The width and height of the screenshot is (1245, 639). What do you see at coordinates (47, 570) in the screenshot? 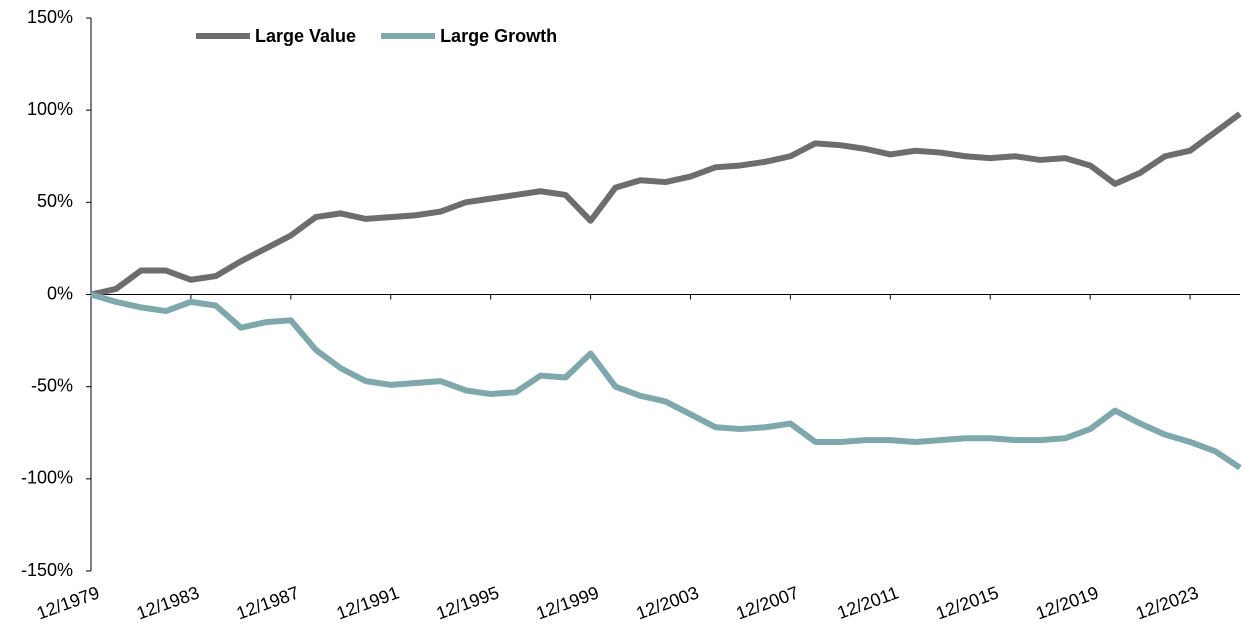
I see `y-tick-label: -150%` at bounding box center [47, 570].